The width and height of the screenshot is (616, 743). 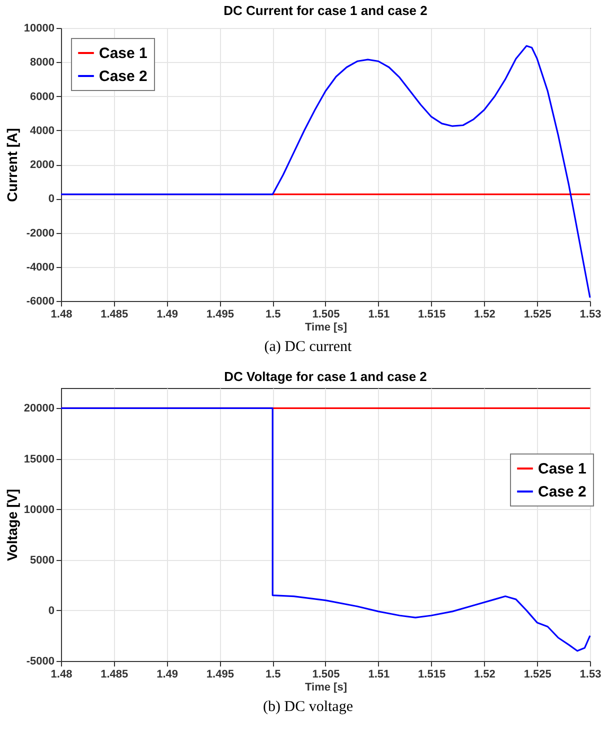 What do you see at coordinates (325, 376) in the screenshot?
I see `chart-title: DC Voltage for case 1 and case 2` at bounding box center [325, 376].